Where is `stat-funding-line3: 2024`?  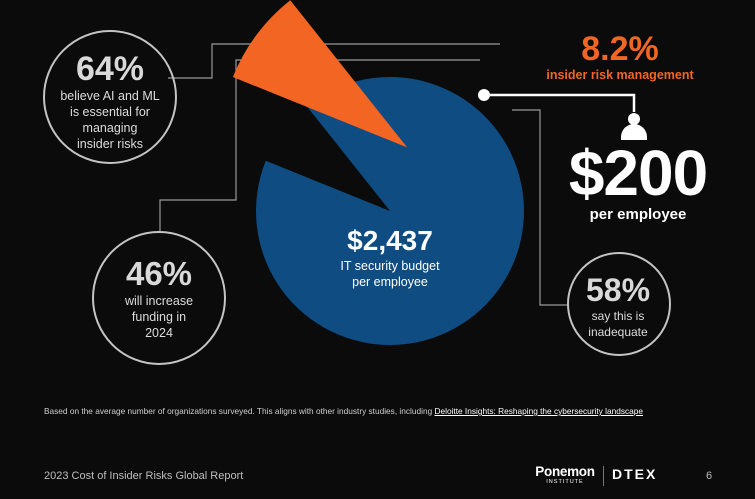 stat-funding-line3: 2024 is located at coordinates (159, 333).